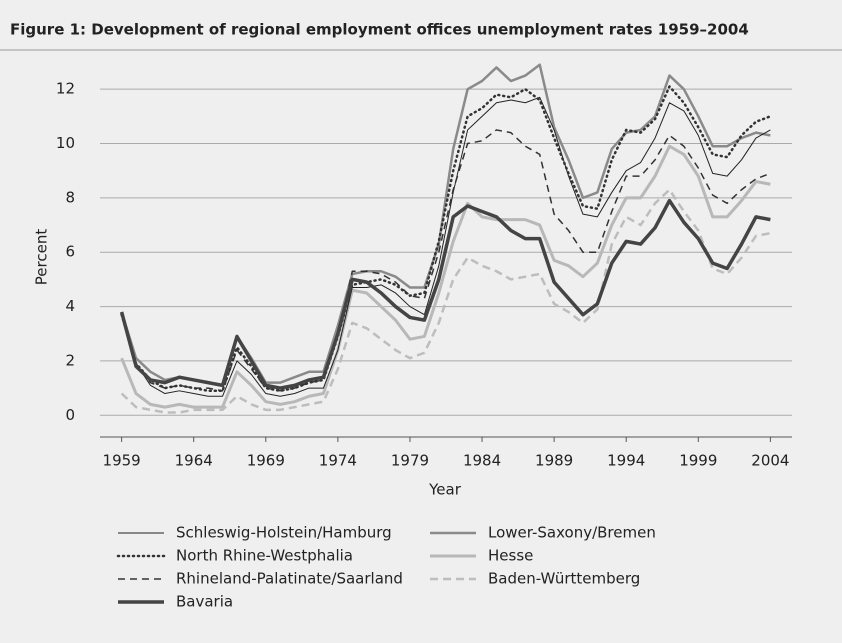 Image resolution: width=842 pixels, height=643 pixels. Describe the element at coordinates (698, 461) in the screenshot. I see `x-tick-label: 1999` at that location.